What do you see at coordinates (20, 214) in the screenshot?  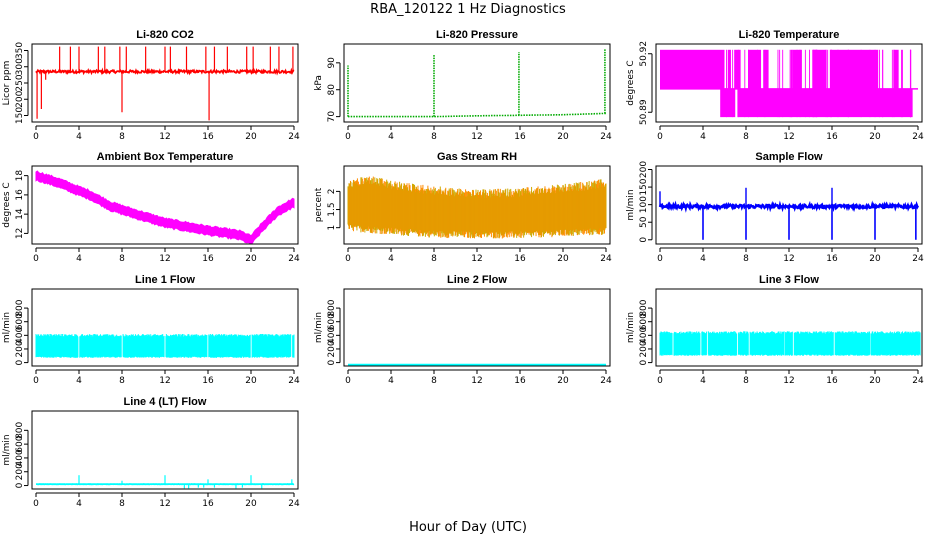 I see `y-tick-label: 14` at bounding box center [20, 214].